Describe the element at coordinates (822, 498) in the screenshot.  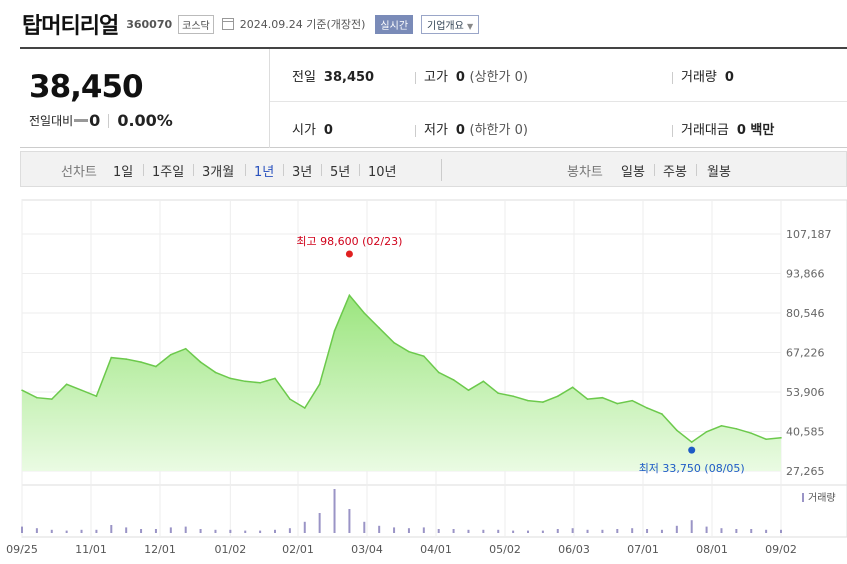
I see `volume-legend-label: 거래량` at that location.